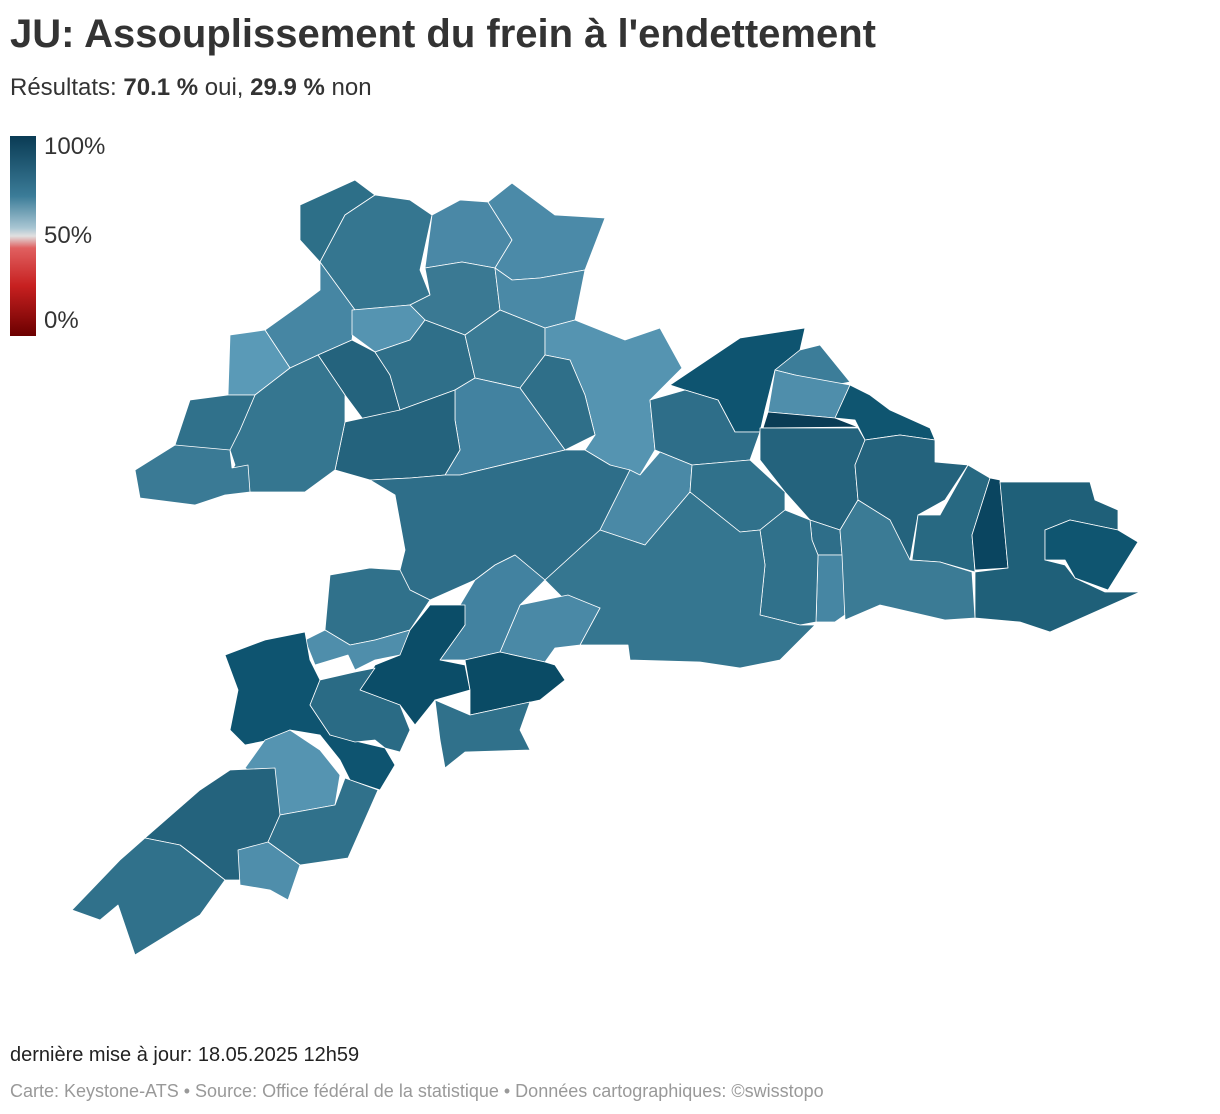 This screenshot has width=1220, height=1114. Describe the element at coordinates (23, 236) in the screenshot. I see `legend-scale` at that location.